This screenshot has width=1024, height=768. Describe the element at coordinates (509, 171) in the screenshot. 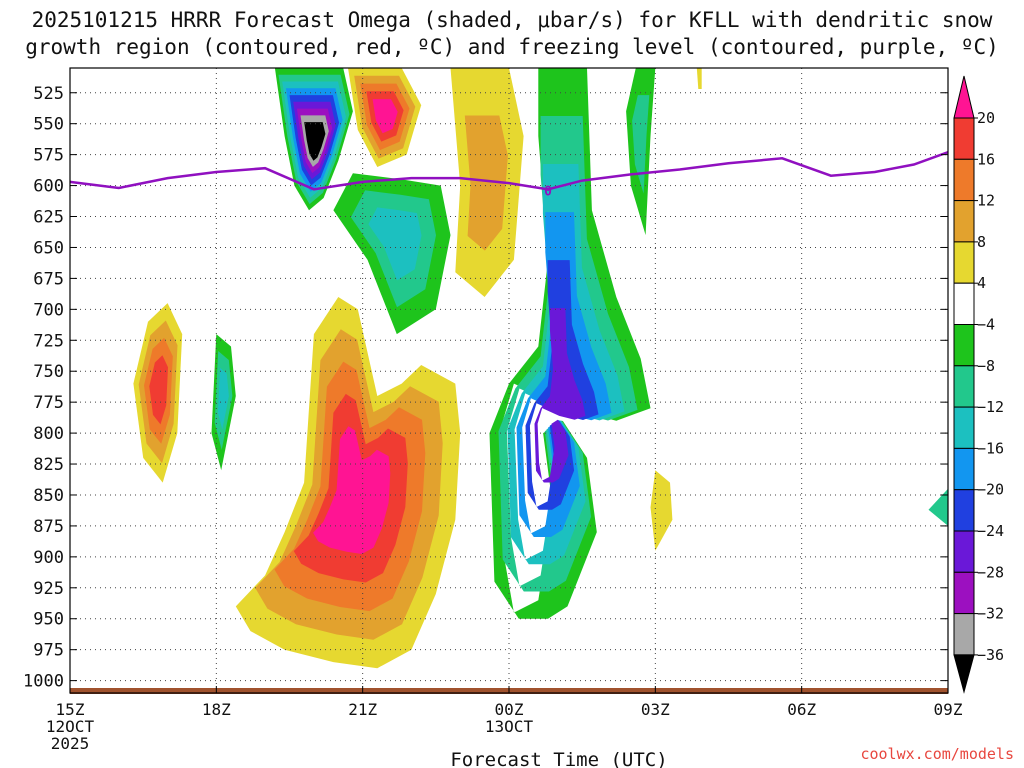

I see `freezing-level-line` at that location.